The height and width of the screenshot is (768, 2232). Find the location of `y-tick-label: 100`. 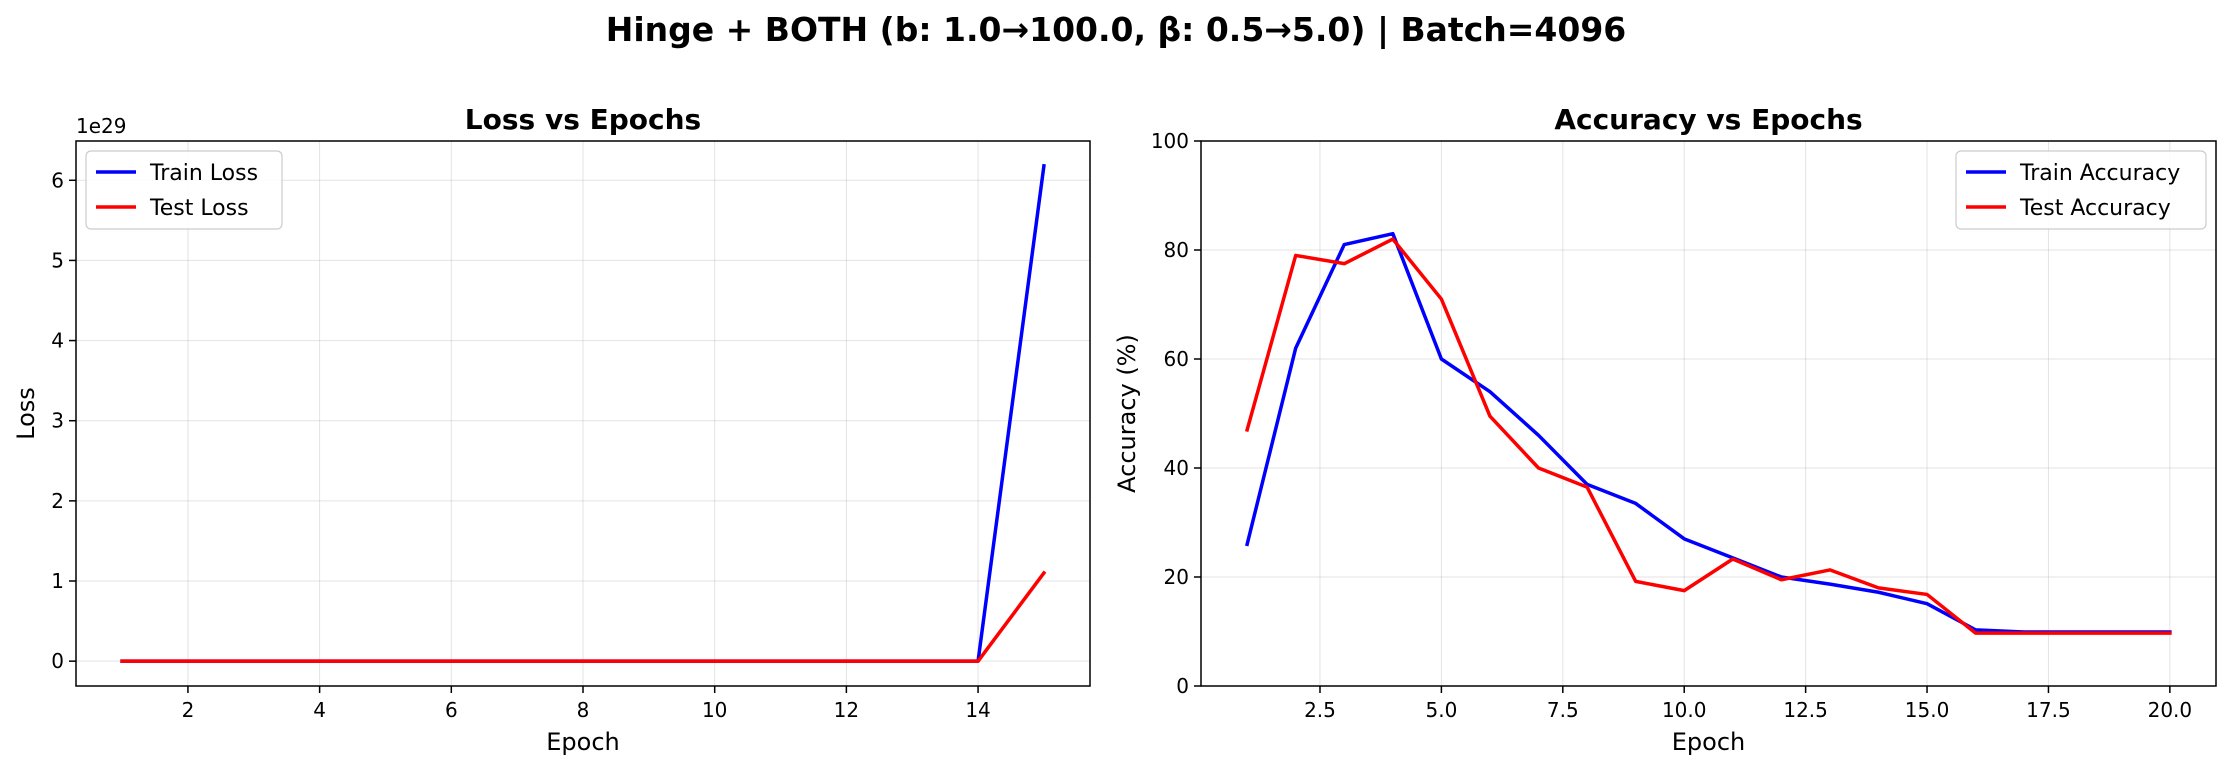

y-tick-label: 100 is located at coordinates (1170, 141).